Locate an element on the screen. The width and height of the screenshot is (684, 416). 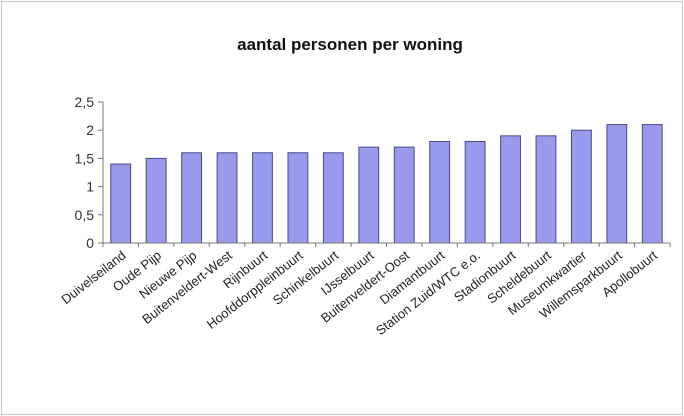
y-axis: 0 0,5 1 1,5 2 2,5 is located at coordinates (89, 172).